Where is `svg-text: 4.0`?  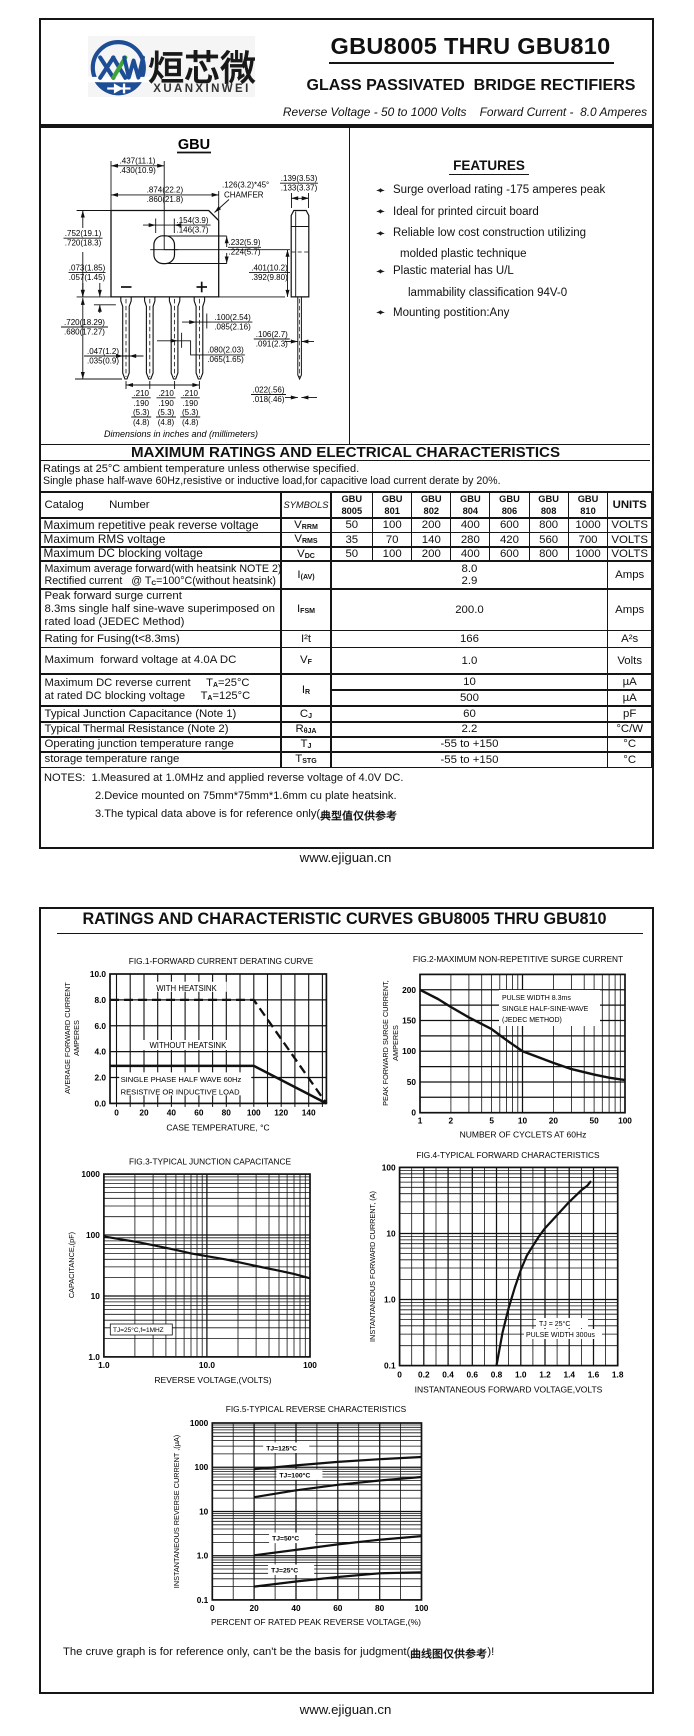
svg-text: 4.0 is located at coordinates (100, 1052).